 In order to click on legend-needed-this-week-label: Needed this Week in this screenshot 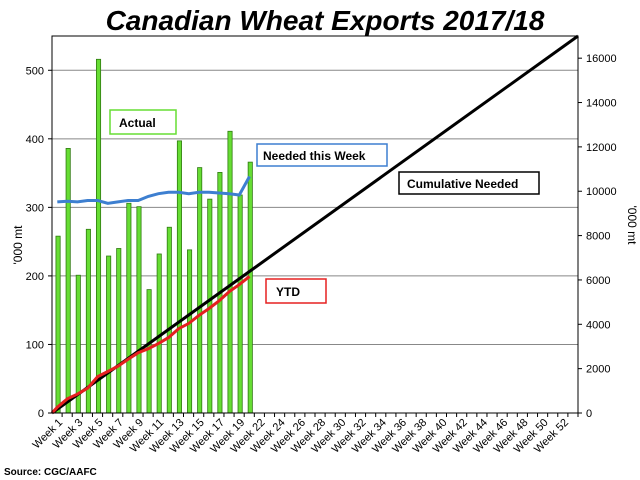, I will do `click(314, 156)`.